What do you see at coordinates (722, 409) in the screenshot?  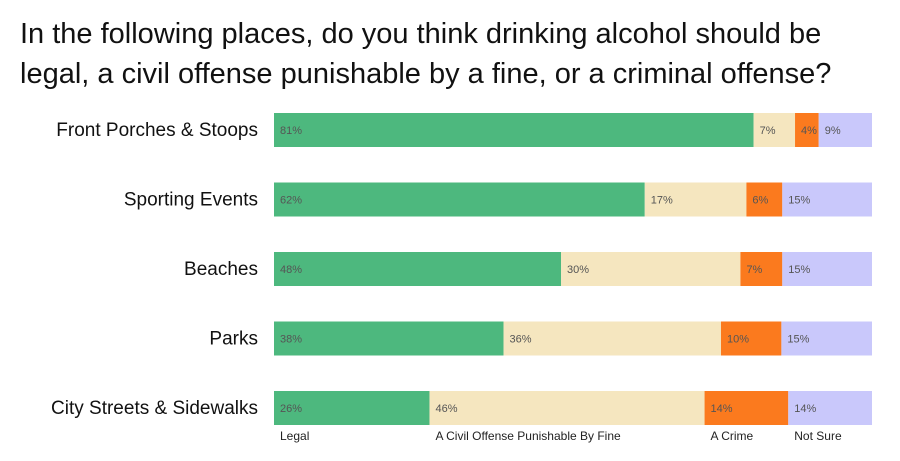 I see `value-label-city-streets-and-sidewalks-a-crime: 14%` at bounding box center [722, 409].